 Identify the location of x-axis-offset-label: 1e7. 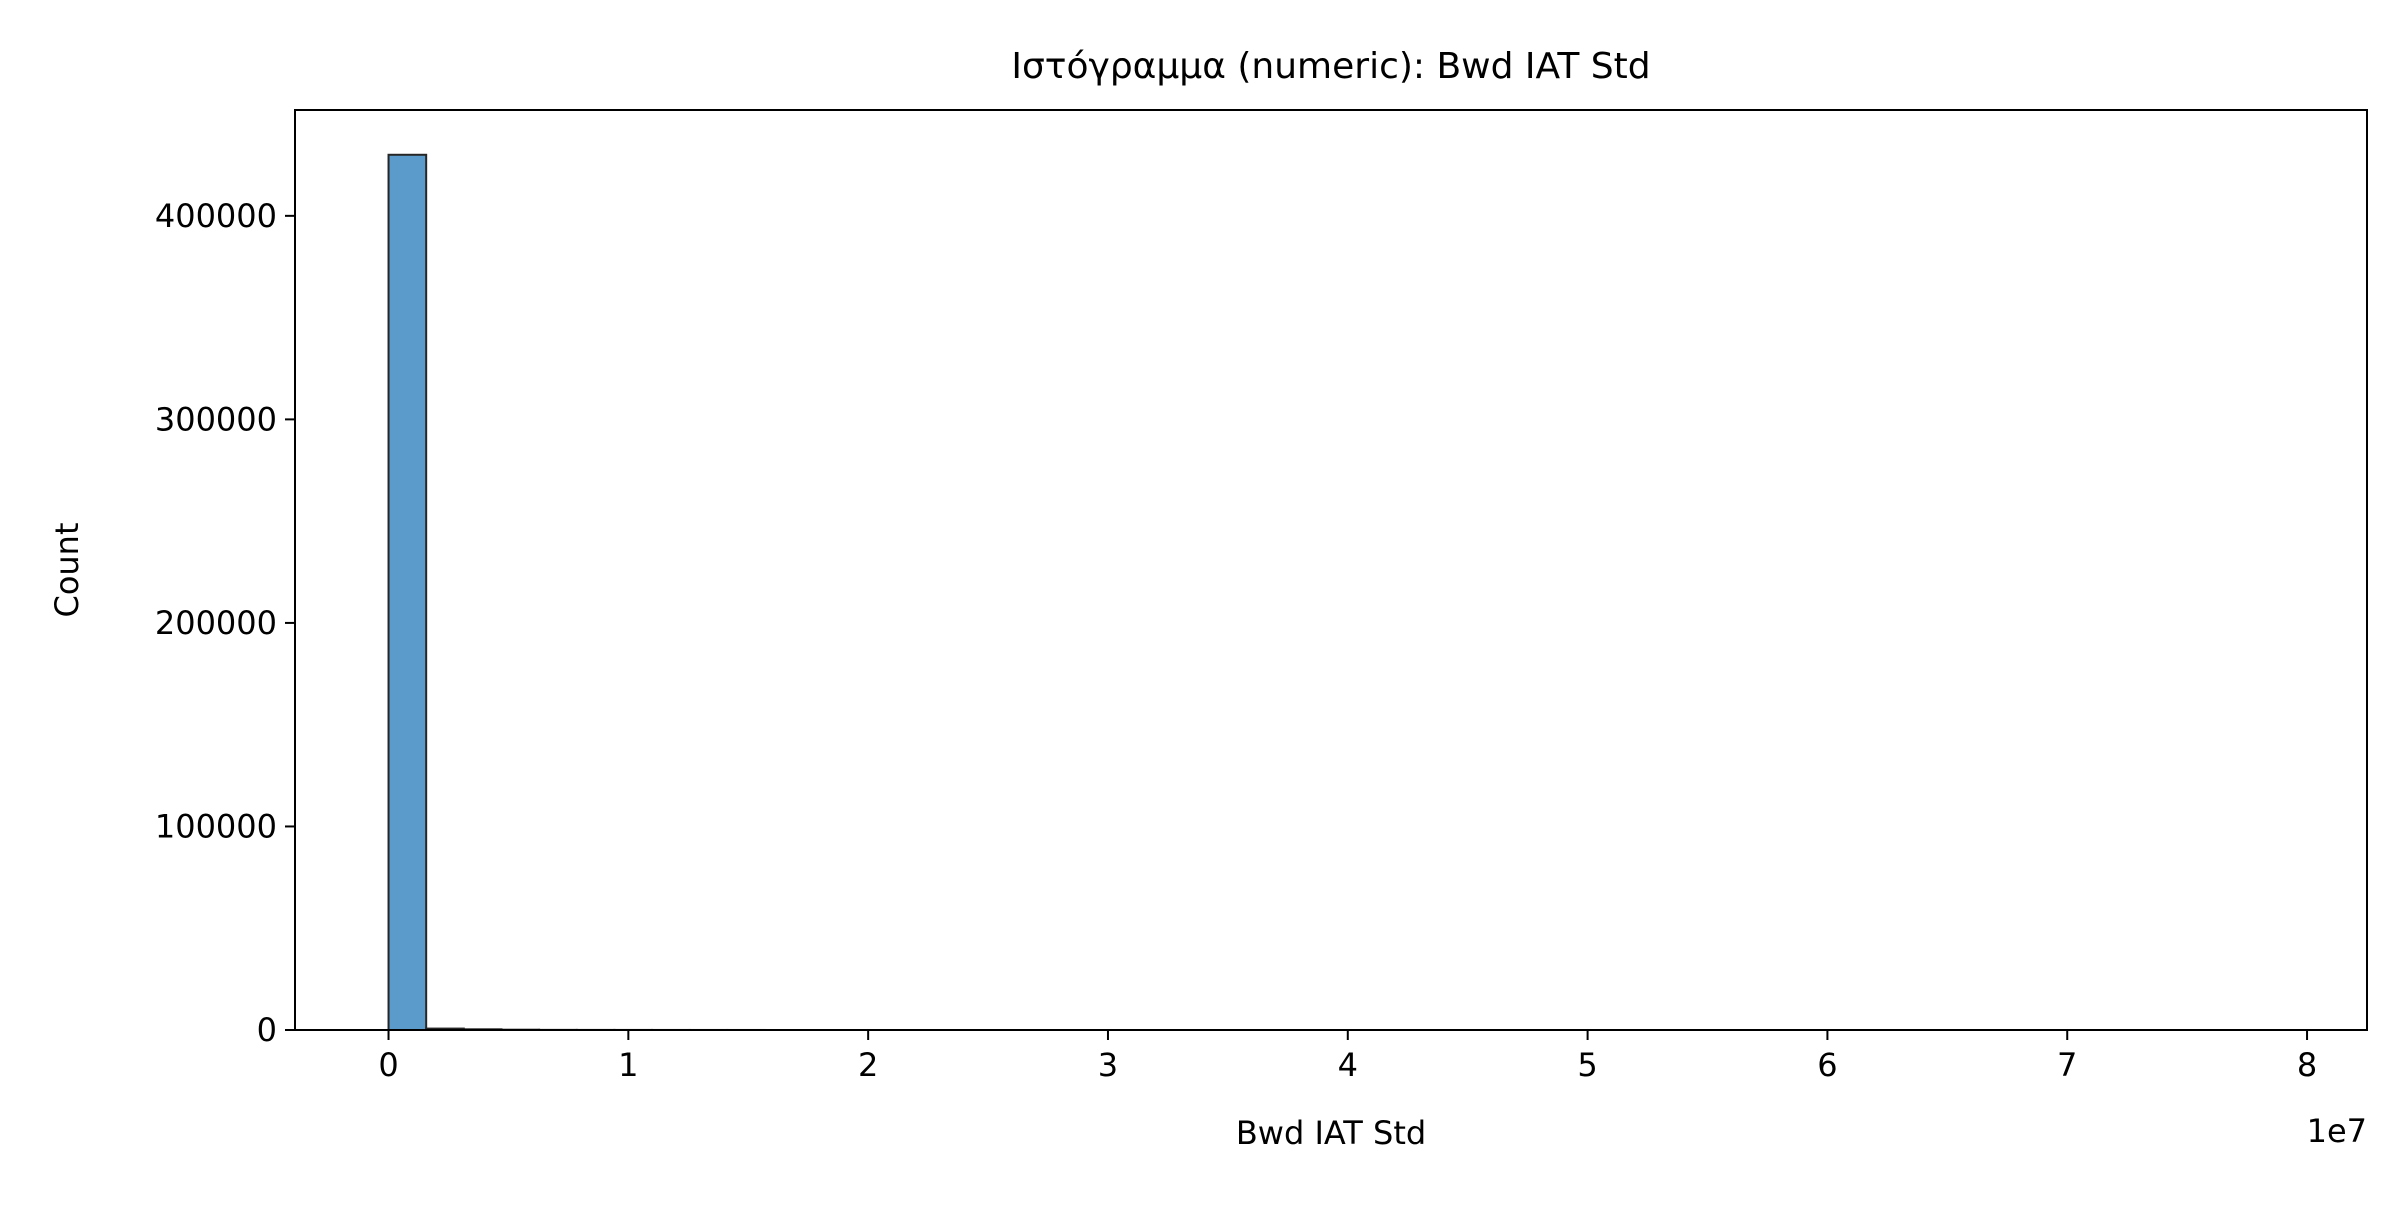
(2337, 1131).